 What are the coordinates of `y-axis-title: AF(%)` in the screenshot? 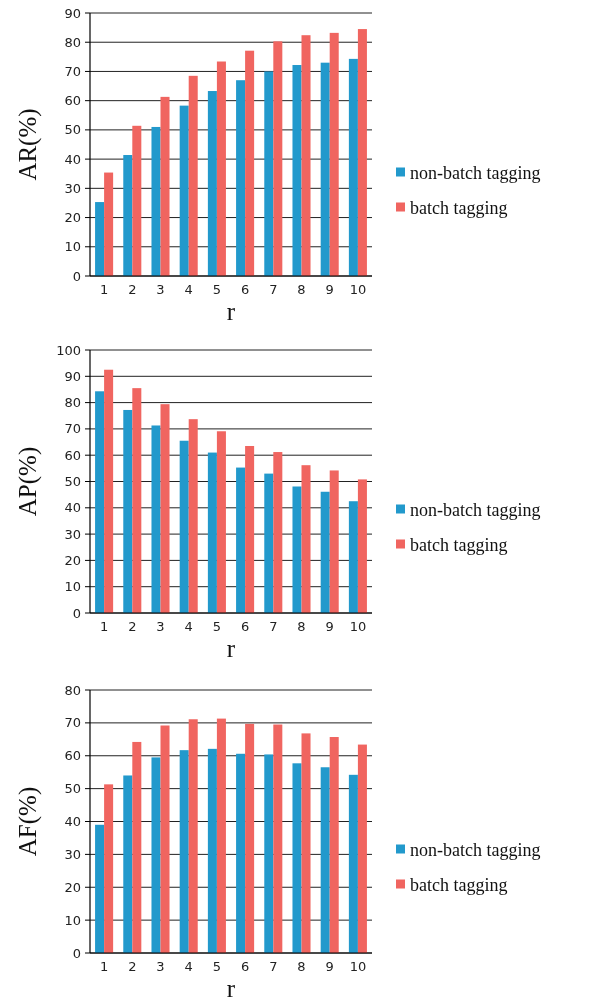 It's located at (28, 821).